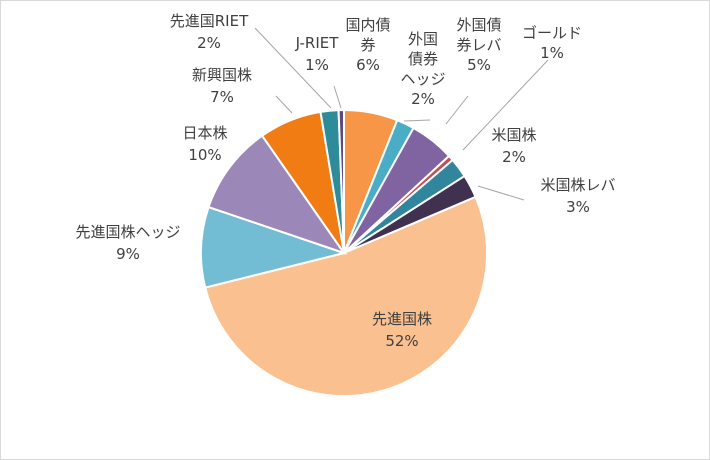 The width and height of the screenshot is (710, 460). I want to click on slice-name: J-RIET, so click(317, 43).